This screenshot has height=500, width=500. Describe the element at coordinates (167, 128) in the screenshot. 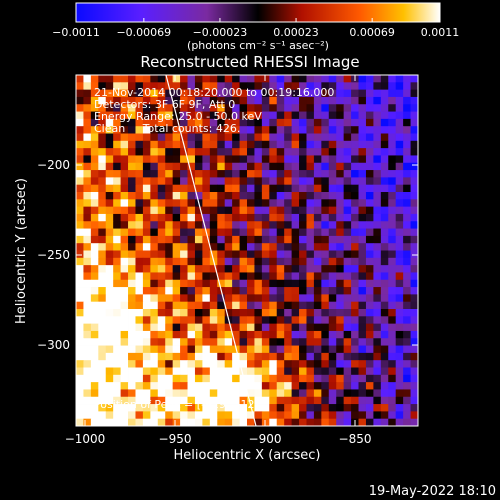

I see `annotation-counts: Clean Total counts: 426.` at that location.